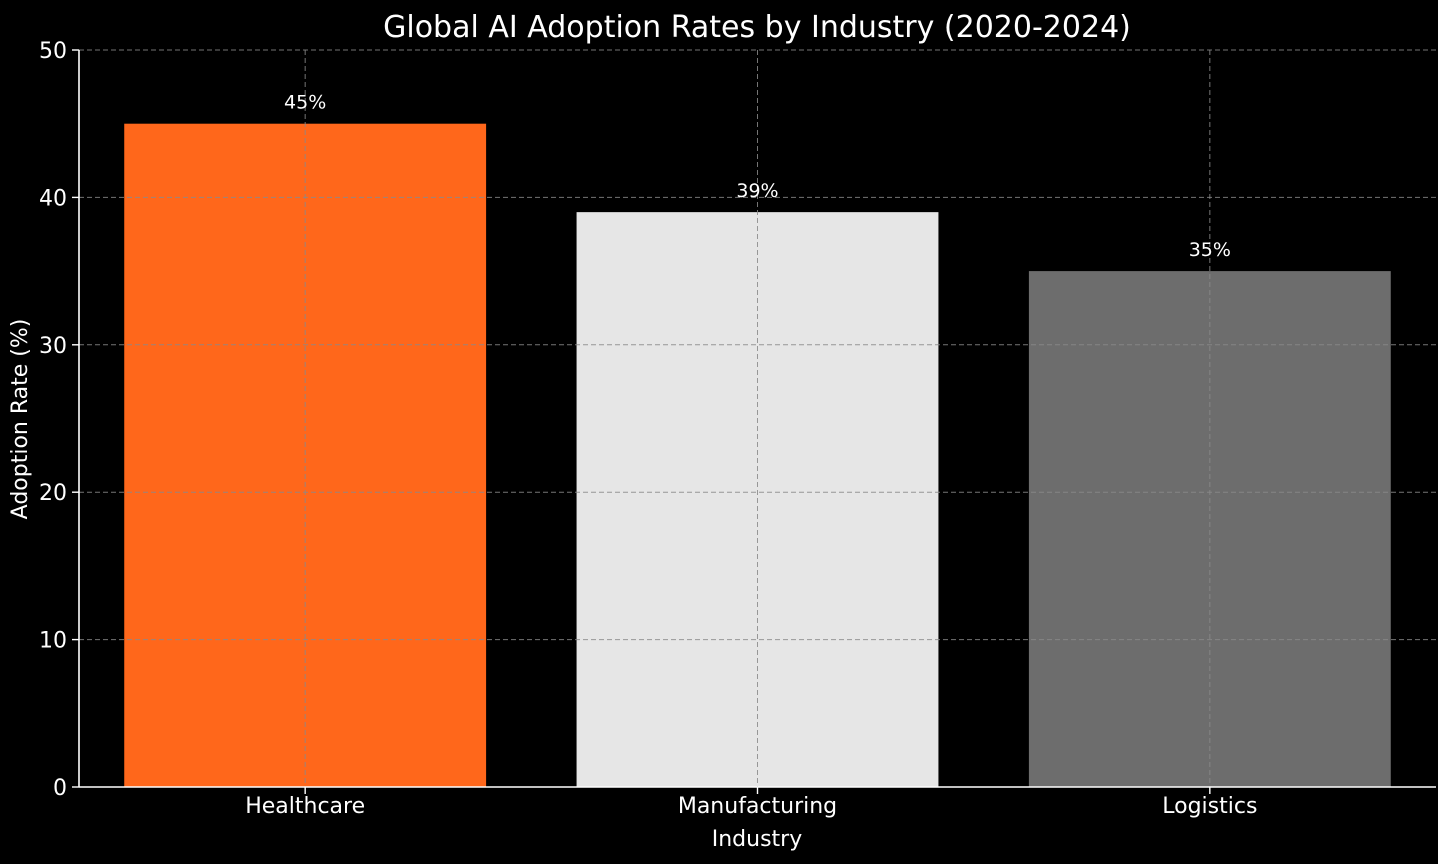 The width and height of the screenshot is (1438, 864). Describe the element at coordinates (53, 346) in the screenshot. I see `y-tick-label: 30` at that location.